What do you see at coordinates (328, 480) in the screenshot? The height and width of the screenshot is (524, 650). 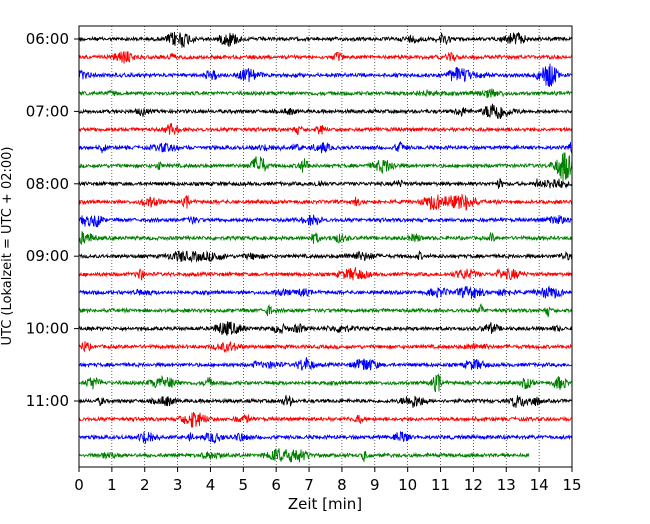 I see `x-axis: 0 1 2 3 4 5 6 7 8 9 10 11 12 13 14 15` at bounding box center [328, 480].